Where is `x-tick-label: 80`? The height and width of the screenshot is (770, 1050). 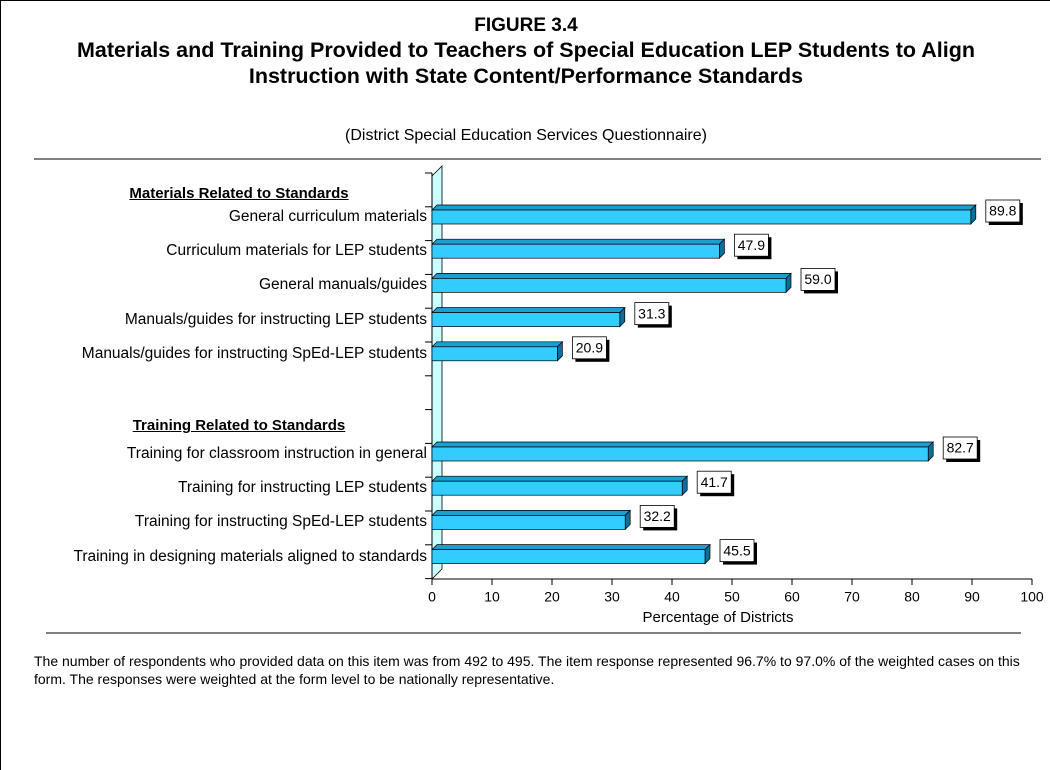 x-tick-label: 80 is located at coordinates (912, 597).